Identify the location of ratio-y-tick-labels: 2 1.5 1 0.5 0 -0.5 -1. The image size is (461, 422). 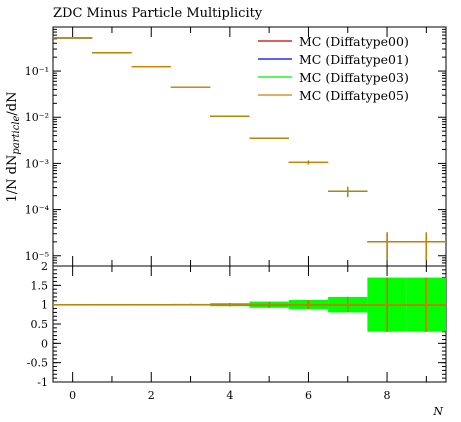
(37, 324).